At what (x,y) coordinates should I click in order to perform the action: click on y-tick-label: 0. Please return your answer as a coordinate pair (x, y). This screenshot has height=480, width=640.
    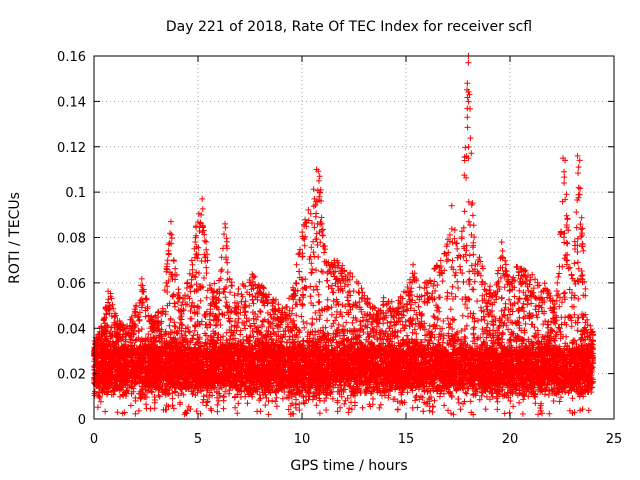
    Looking at the image, I should click on (82, 420).